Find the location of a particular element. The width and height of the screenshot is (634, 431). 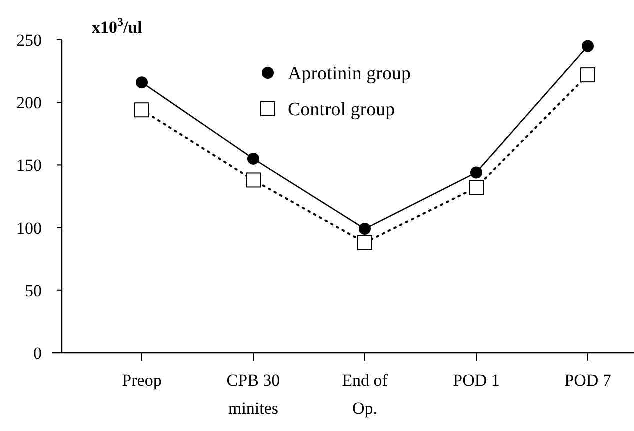

x-tick-label: CPB 30 minites is located at coordinates (253, 394).